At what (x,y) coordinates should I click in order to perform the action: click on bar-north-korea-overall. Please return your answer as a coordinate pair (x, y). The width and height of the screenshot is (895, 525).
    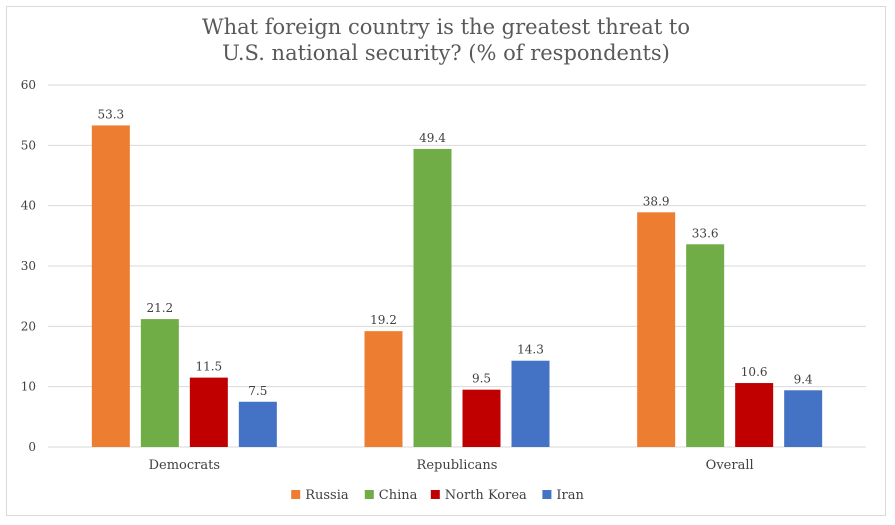
    Looking at the image, I should click on (754, 415).